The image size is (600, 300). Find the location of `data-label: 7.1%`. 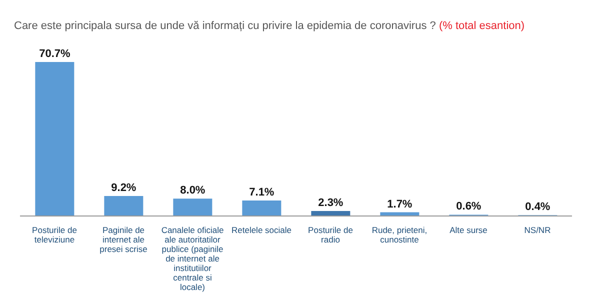

data-label: 7.1% is located at coordinates (261, 192).